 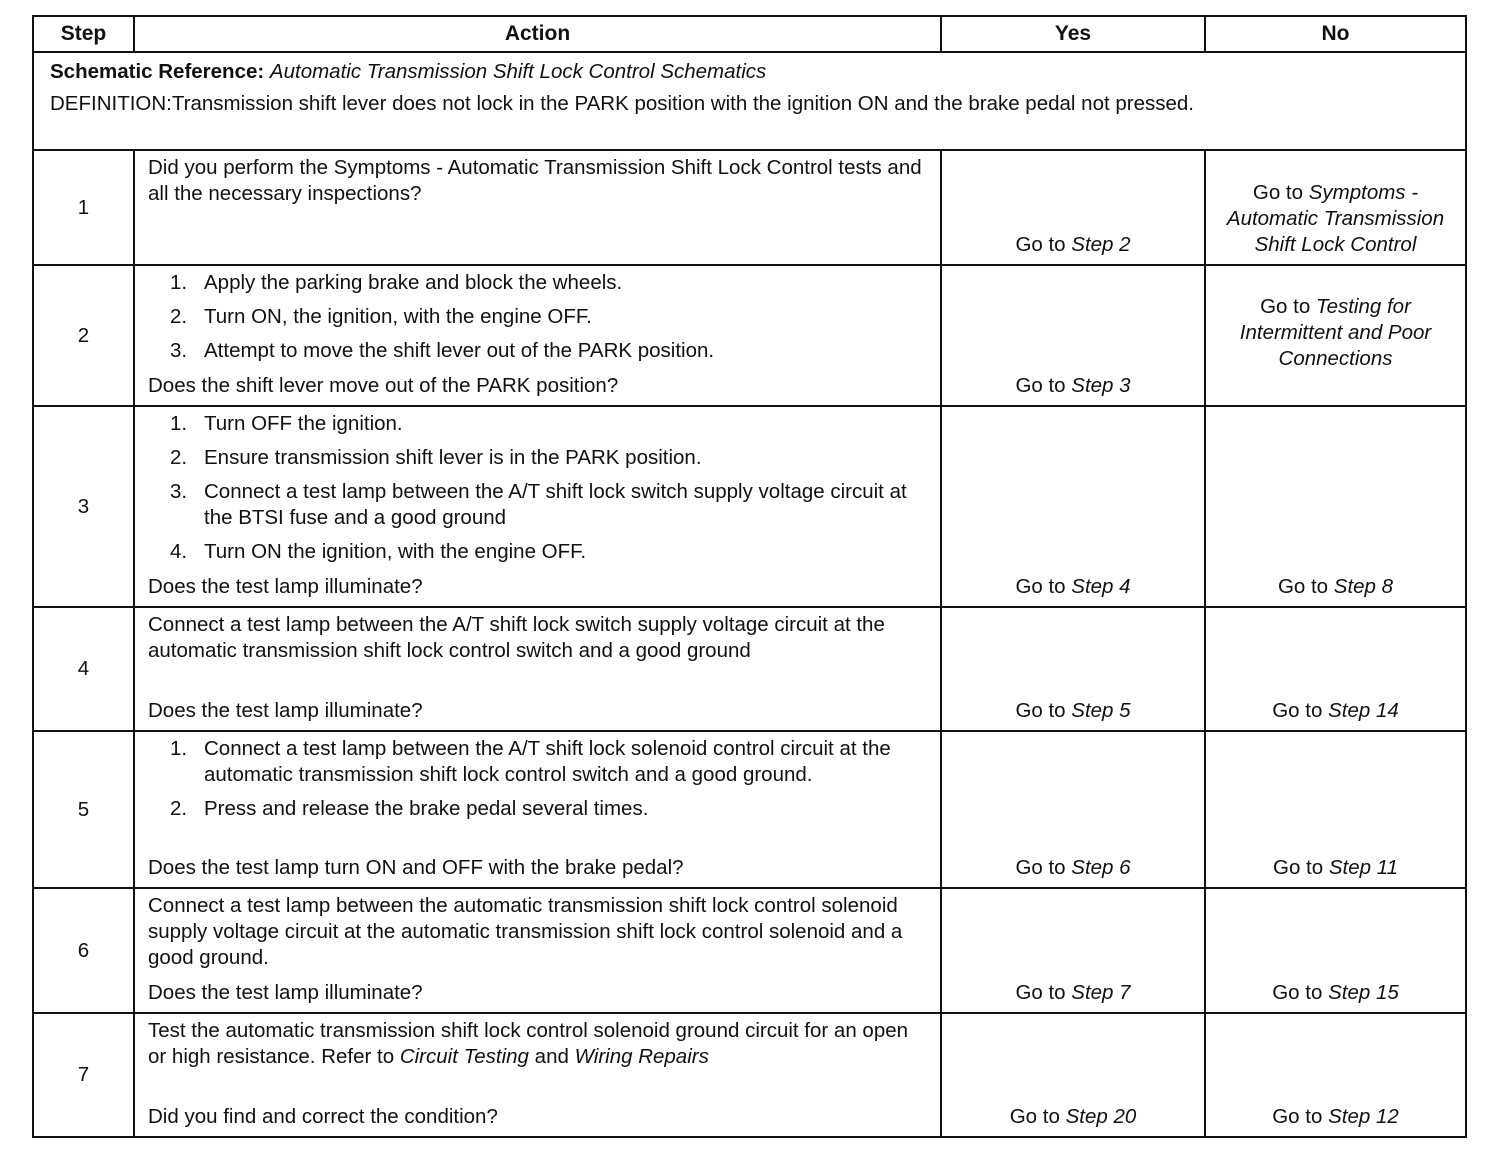 I want to click on step-number: 1, so click(x=83, y=207).